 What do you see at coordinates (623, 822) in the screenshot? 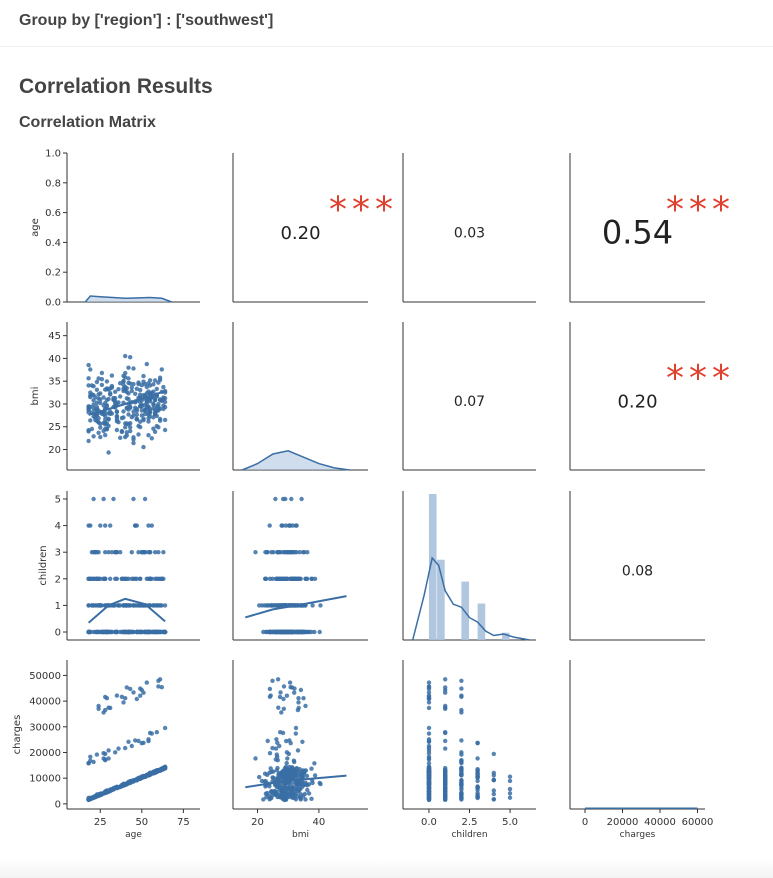
I see `x-tick-label: 20000` at bounding box center [623, 822].